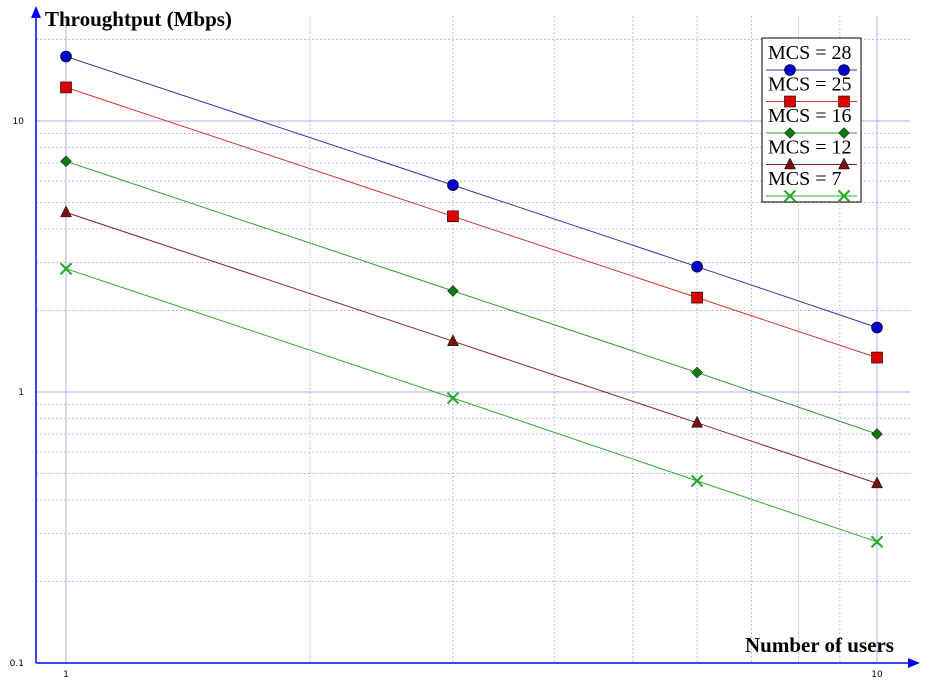 The height and width of the screenshot is (688, 925). Describe the element at coordinates (810, 53) in the screenshot. I see `legend-label: MCS = 28` at that location.